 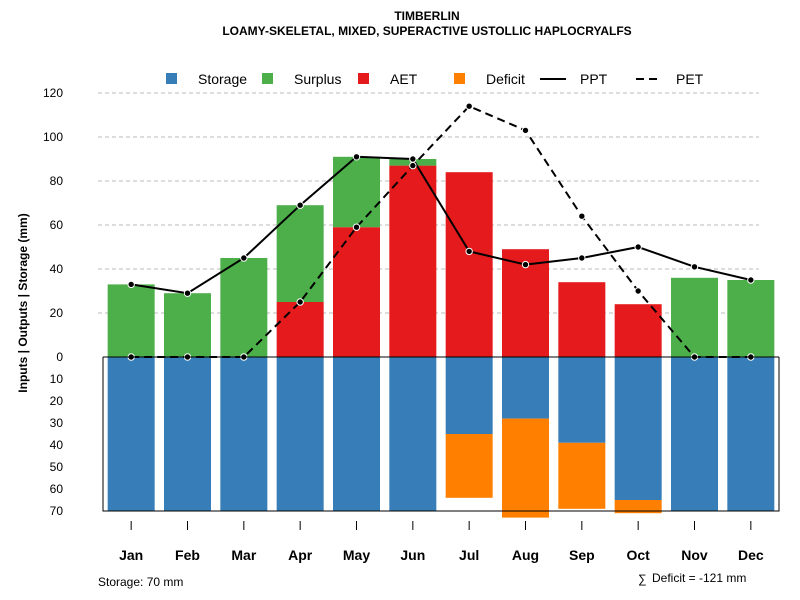 I want to click on point-pet-sep, so click(x=582, y=216).